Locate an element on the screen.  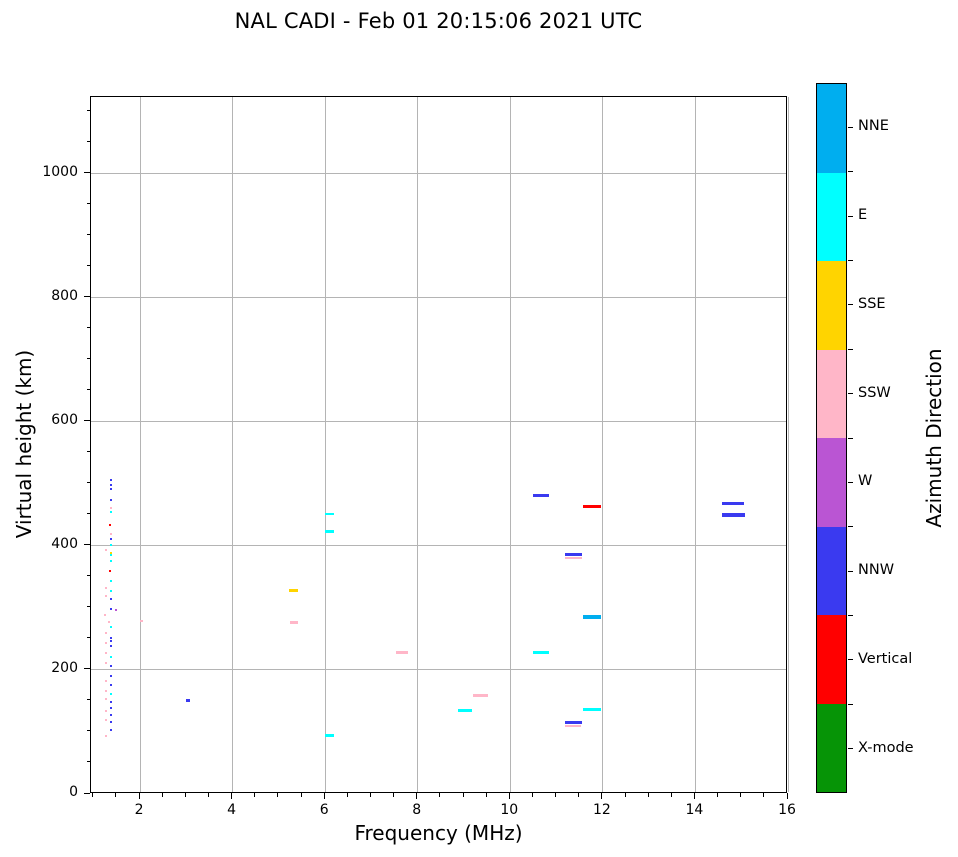
y-tick-label: 1000 is located at coordinates (60, 171).